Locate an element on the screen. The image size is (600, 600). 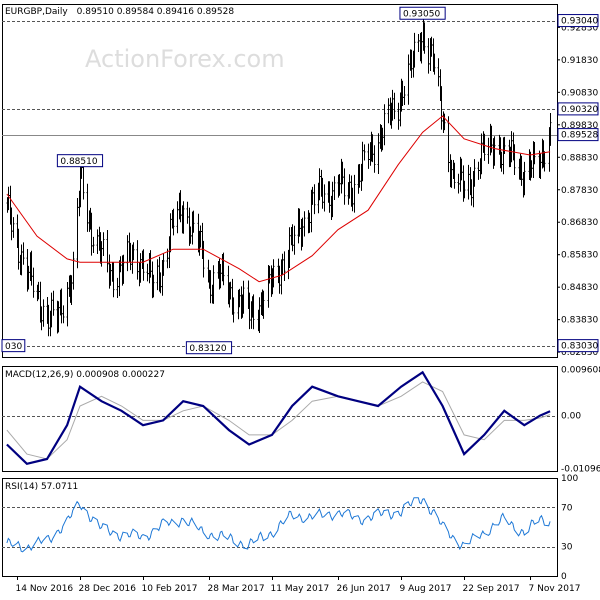
ohlc-values: 0.89510 0.89584 0.89416 0.89528 is located at coordinates (156, 12).